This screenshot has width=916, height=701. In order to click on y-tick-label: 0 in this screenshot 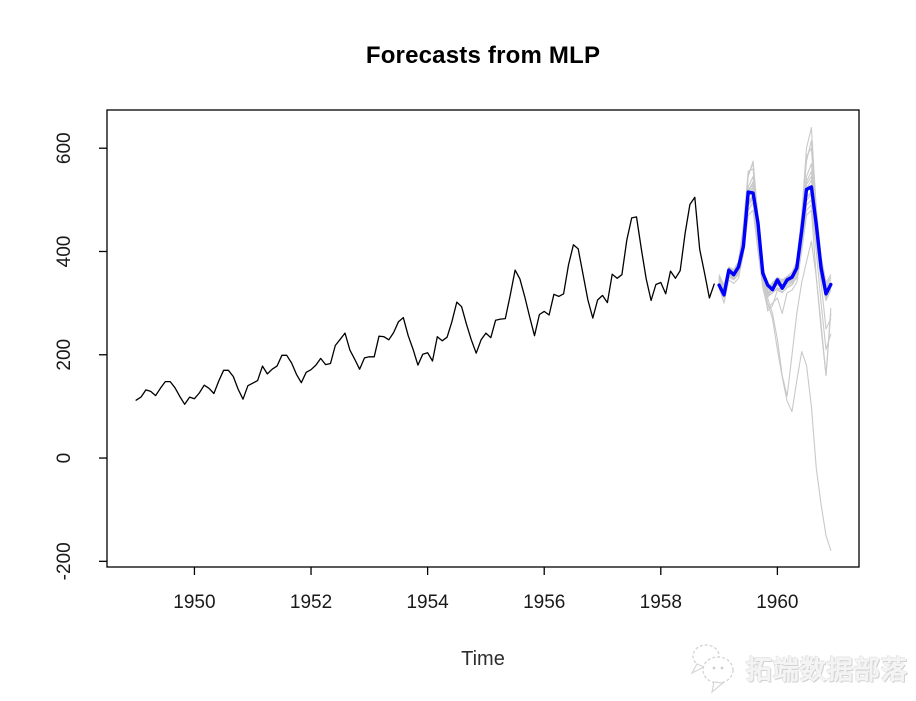, I will do `click(64, 458)`.